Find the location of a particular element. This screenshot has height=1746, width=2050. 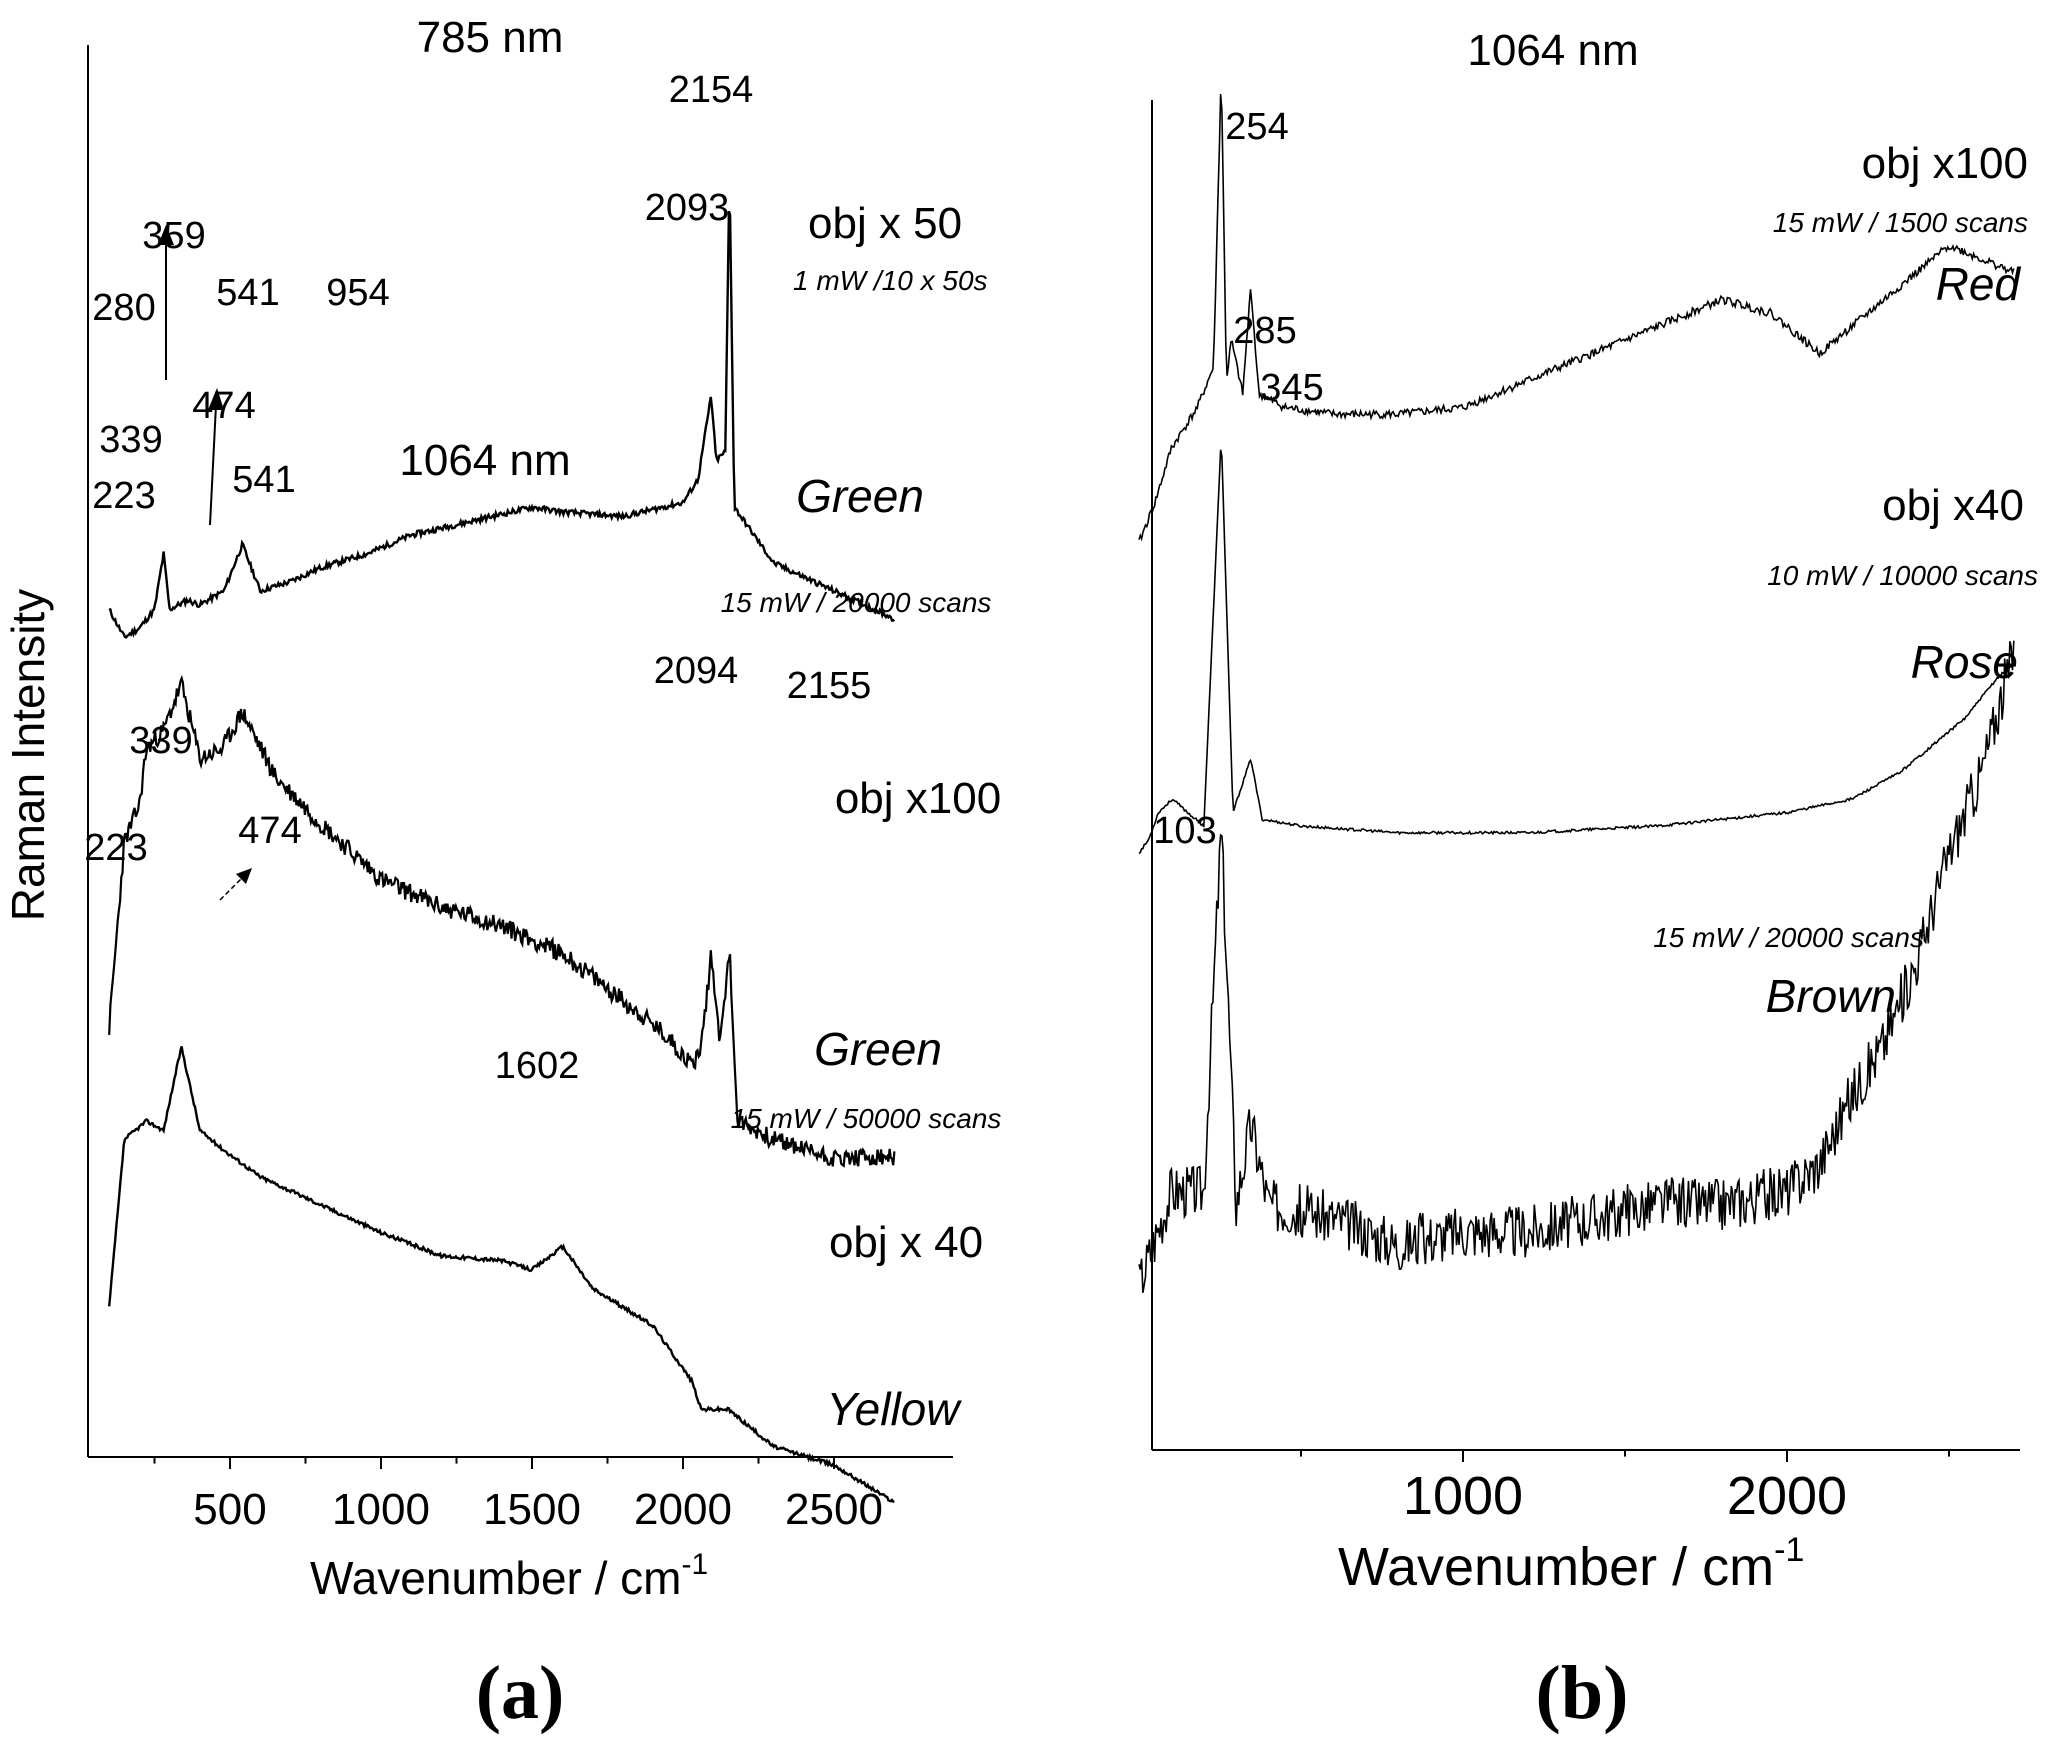

peak-label: 2093 is located at coordinates (687, 208).